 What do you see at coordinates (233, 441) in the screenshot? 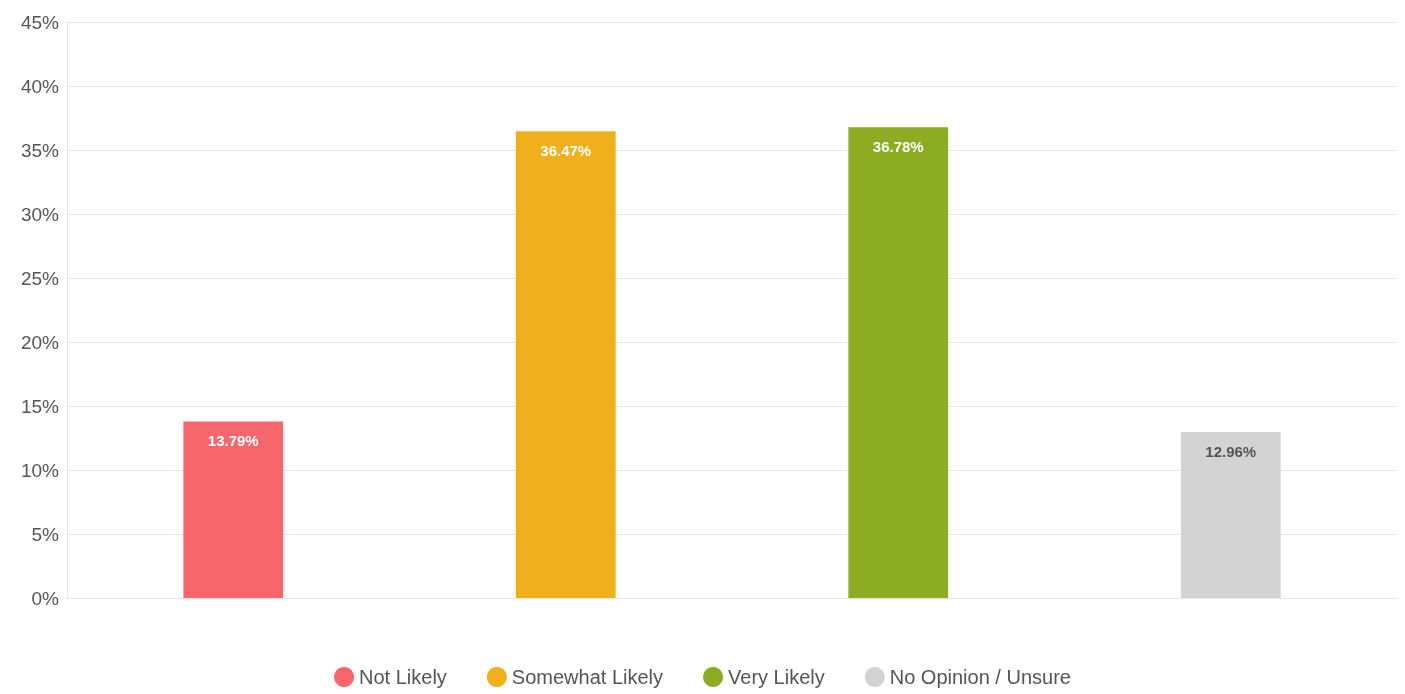
I see `data-label: 13.79%` at bounding box center [233, 441].